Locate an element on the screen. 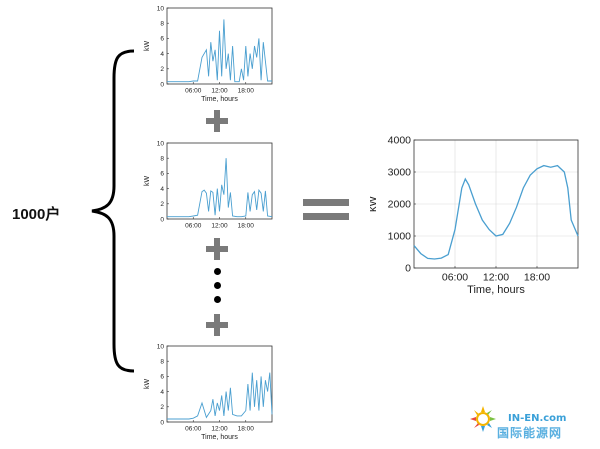 This screenshot has height=449, width=600. household-chart-1-frame is located at coordinates (219, 46).